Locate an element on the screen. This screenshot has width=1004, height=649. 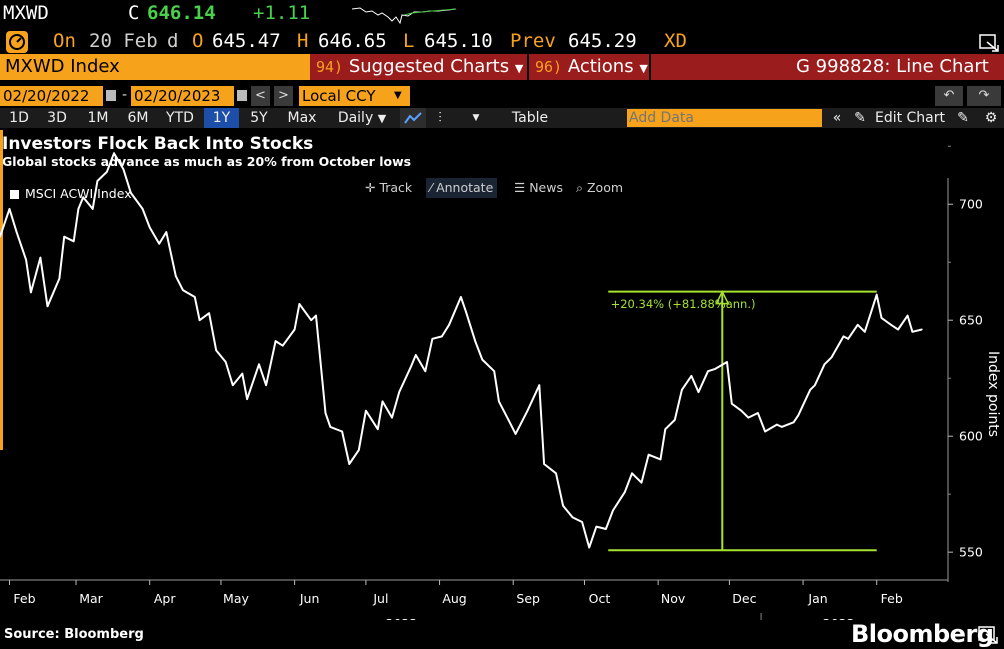
period-ytd-button: YTD is located at coordinates (180, 118).